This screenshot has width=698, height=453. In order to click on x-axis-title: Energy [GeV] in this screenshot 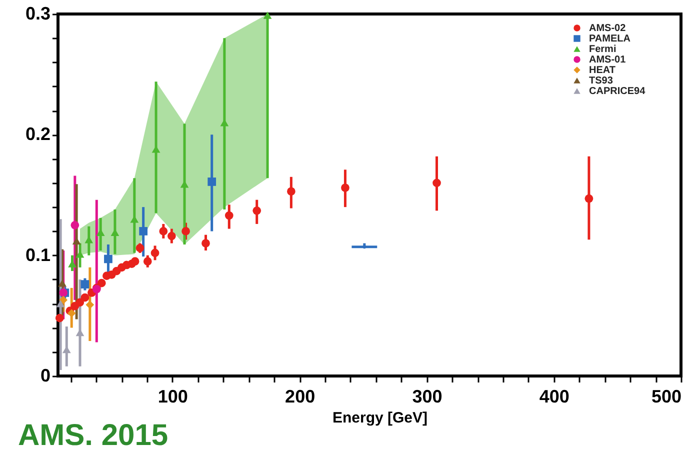, I will do `click(380, 418)`.